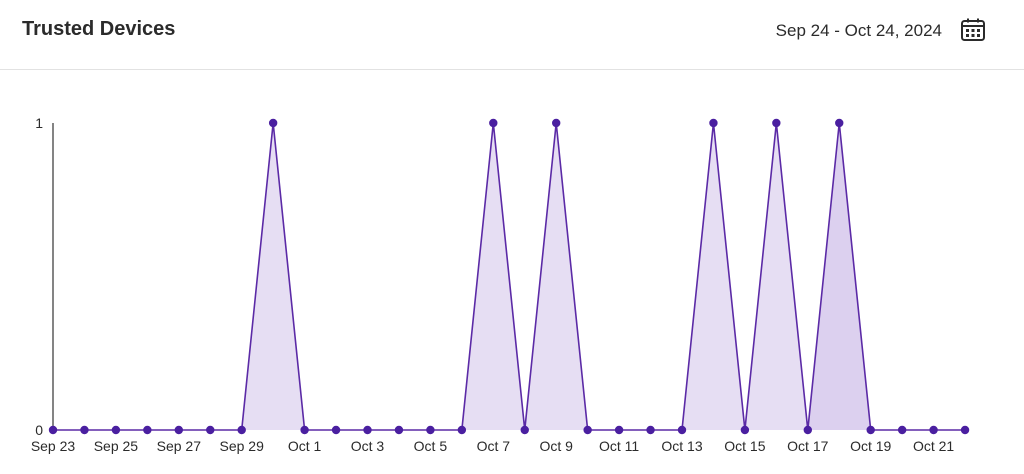 Image resolution: width=1024 pixels, height=474 pixels. What do you see at coordinates (870, 446) in the screenshot?
I see `x-tick-label: Oct 19` at bounding box center [870, 446].